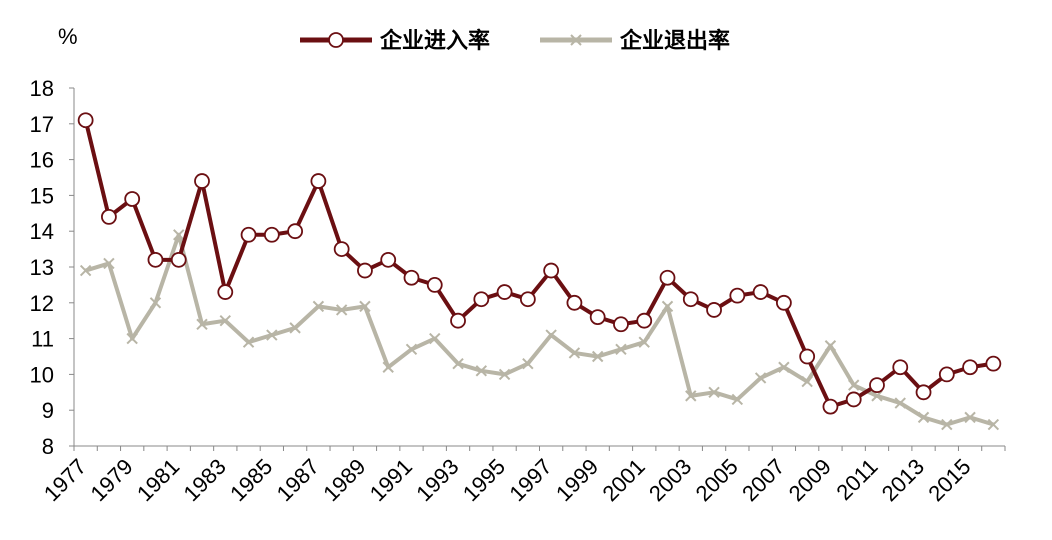 Image resolution: width=1052 pixels, height=540 pixels. Describe the element at coordinates (576, 40) in the screenshot. I see `legend-marker` at that location.